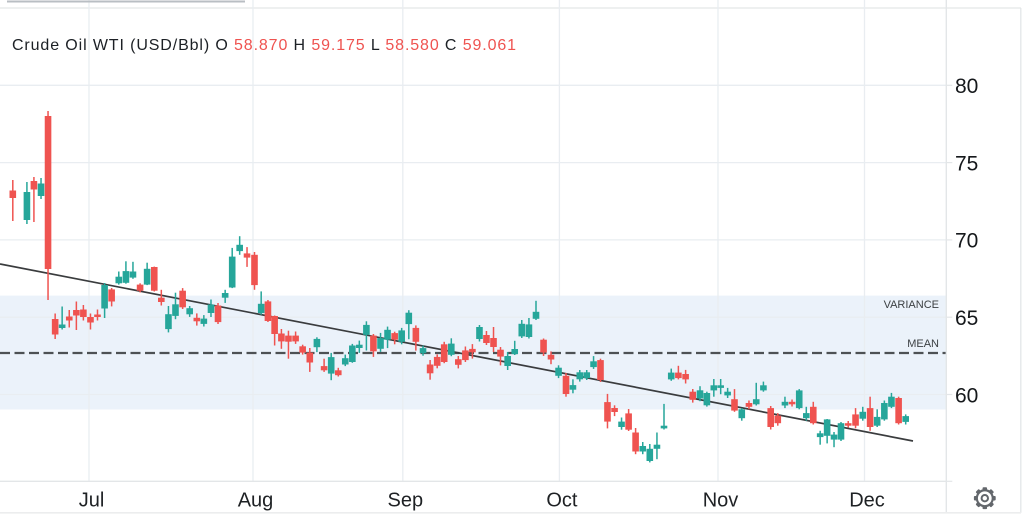 Image resolution: width=1023 pixels, height=520 pixels. Describe the element at coordinates (721, 501) in the screenshot. I see `svg-text: Nov` at that location.